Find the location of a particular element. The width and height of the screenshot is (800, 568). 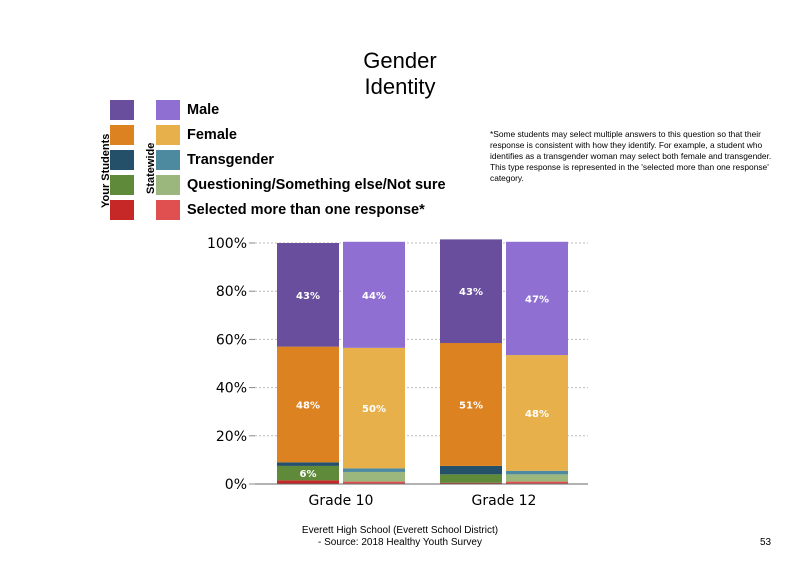

y-tick-label: 40% is located at coordinates (231, 389).